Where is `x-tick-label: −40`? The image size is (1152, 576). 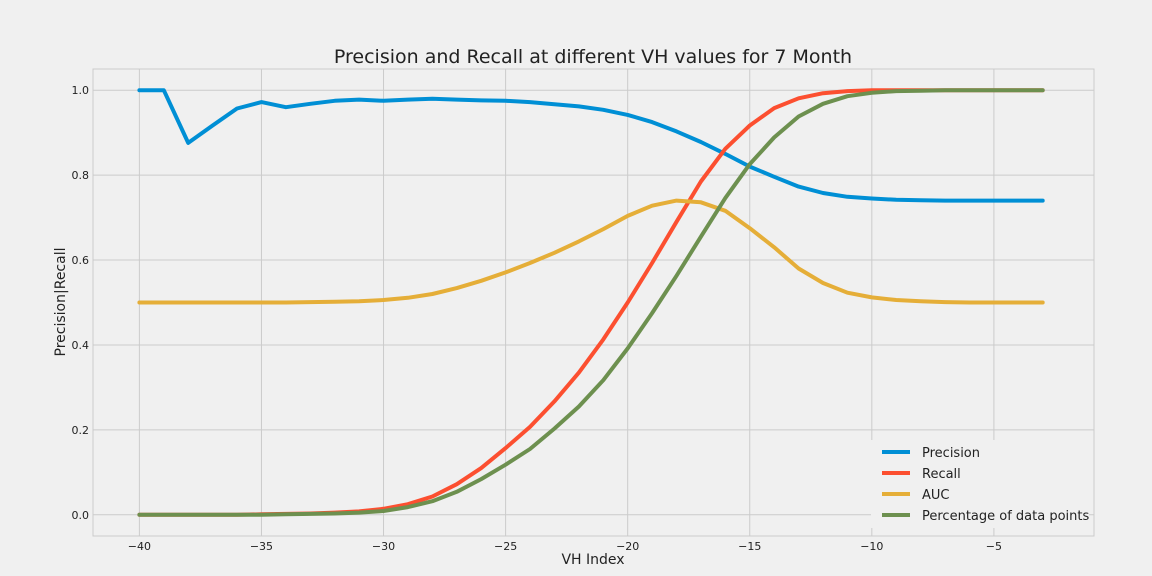 x-tick-label: −40 is located at coordinates (139, 546).